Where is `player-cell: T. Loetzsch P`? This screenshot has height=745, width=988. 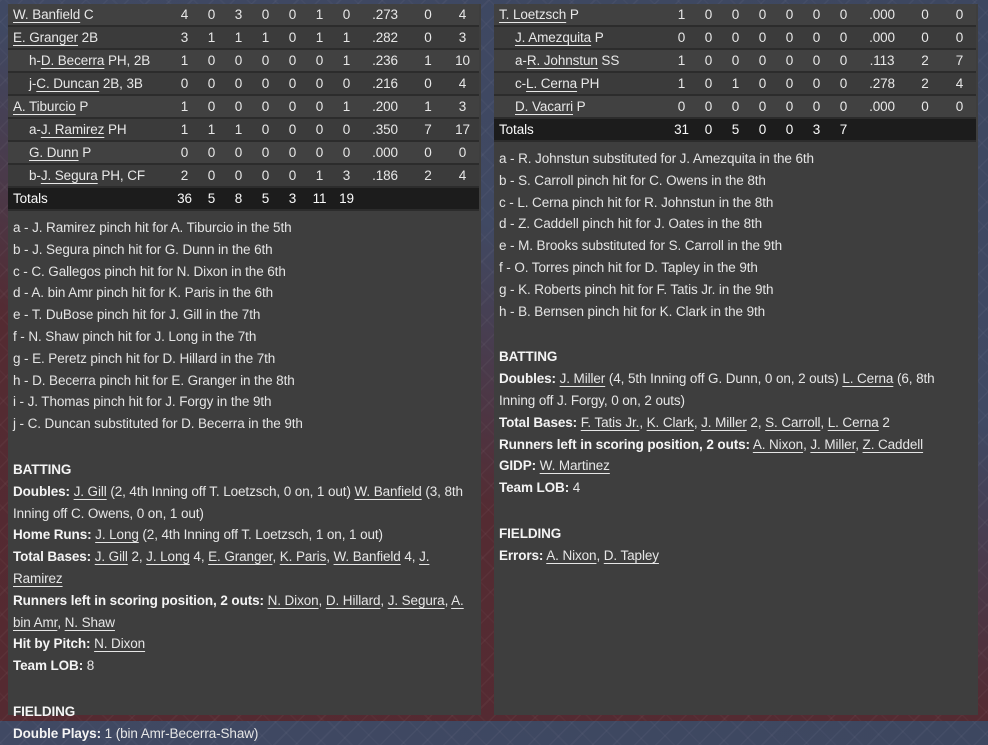
player-cell: T. Loetzsch P is located at coordinates (581, 14).